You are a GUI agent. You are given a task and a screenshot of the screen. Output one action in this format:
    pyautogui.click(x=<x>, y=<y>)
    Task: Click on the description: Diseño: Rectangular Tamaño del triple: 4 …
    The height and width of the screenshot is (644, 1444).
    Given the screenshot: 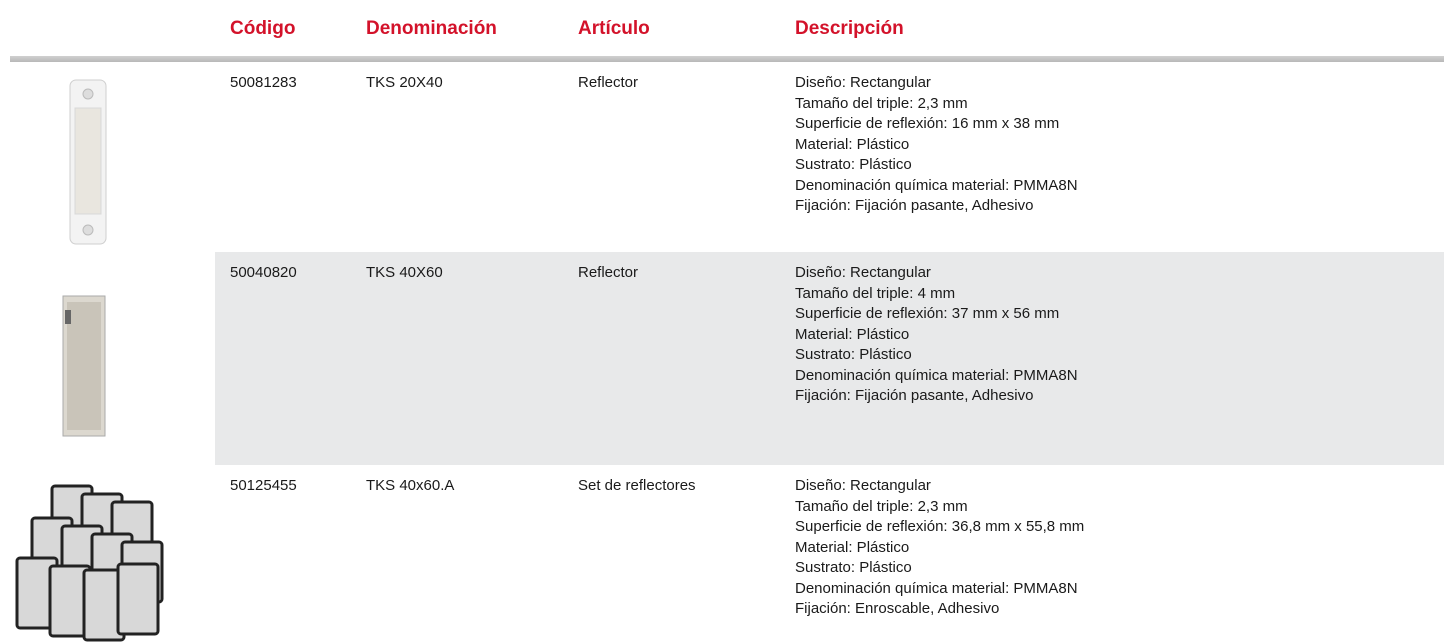 What is the action you would take?
    pyautogui.click(x=936, y=335)
    